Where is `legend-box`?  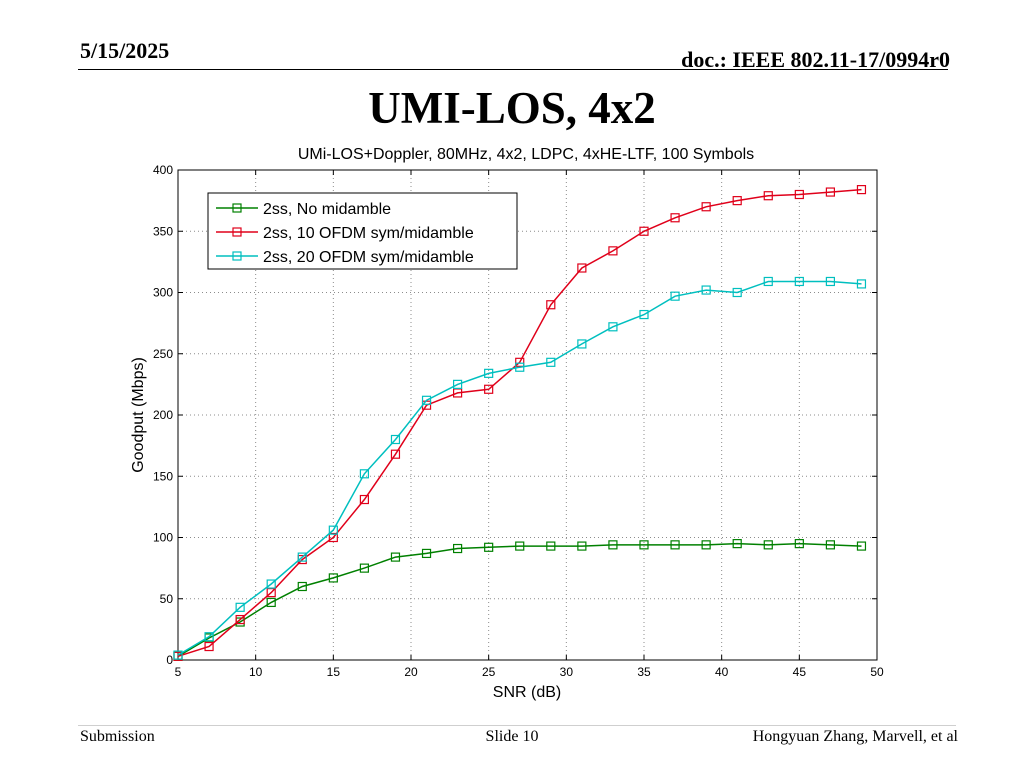
legend-box is located at coordinates (362, 231).